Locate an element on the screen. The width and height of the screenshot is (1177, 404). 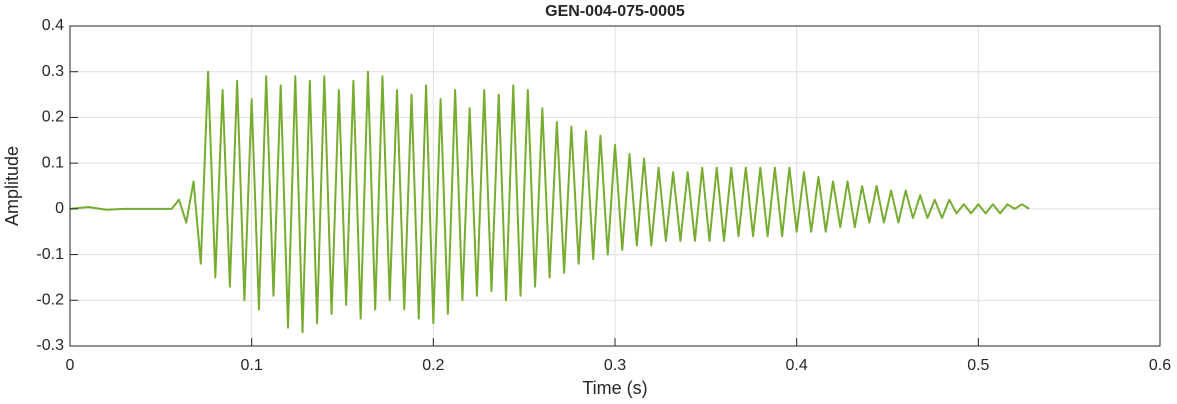
y-tick-label: -0.2 is located at coordinates (50, 300).